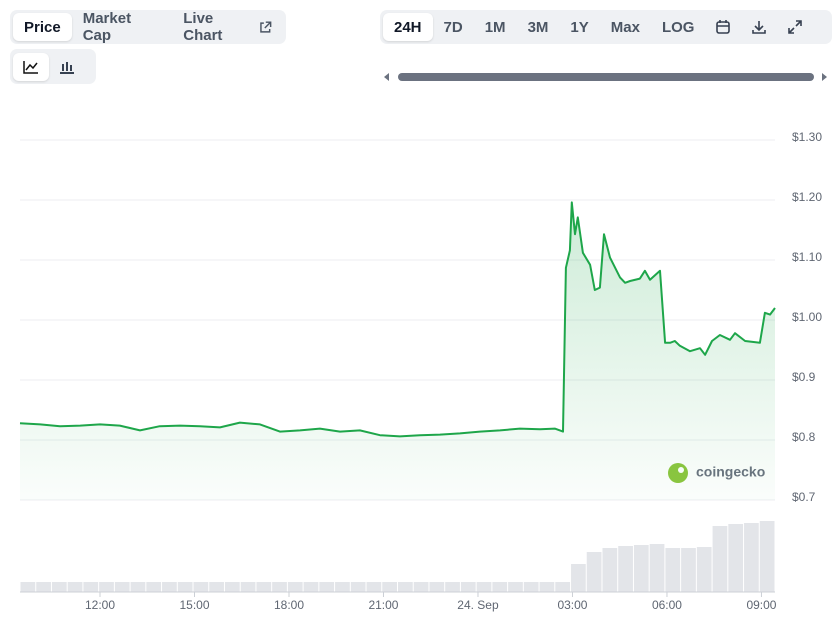 The image size is (837, 628). What do you see at coordinates (606, 27) in the screenshot?
I see `range-group: 24H 7D 1M 3M 1Y Max LOG` at bounding box center [606, 27].